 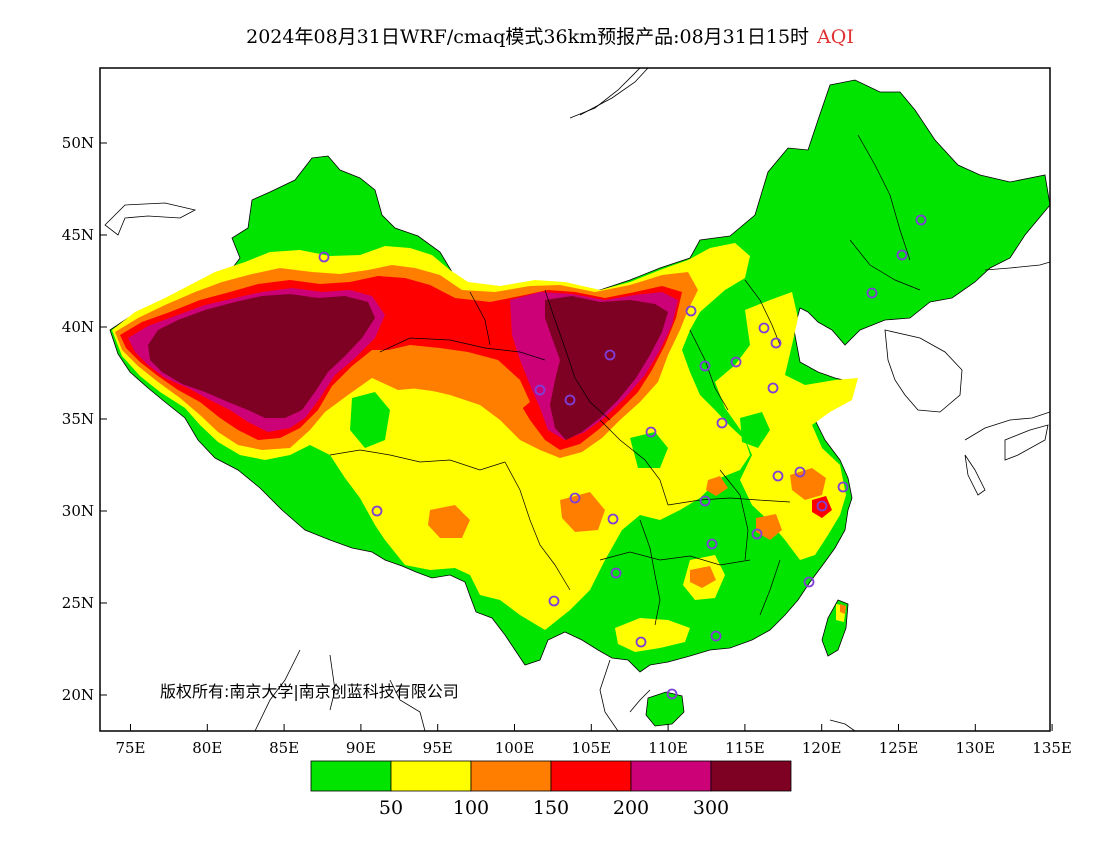 I want to click on city-marker-chongqing, so click(x=613, y=519).